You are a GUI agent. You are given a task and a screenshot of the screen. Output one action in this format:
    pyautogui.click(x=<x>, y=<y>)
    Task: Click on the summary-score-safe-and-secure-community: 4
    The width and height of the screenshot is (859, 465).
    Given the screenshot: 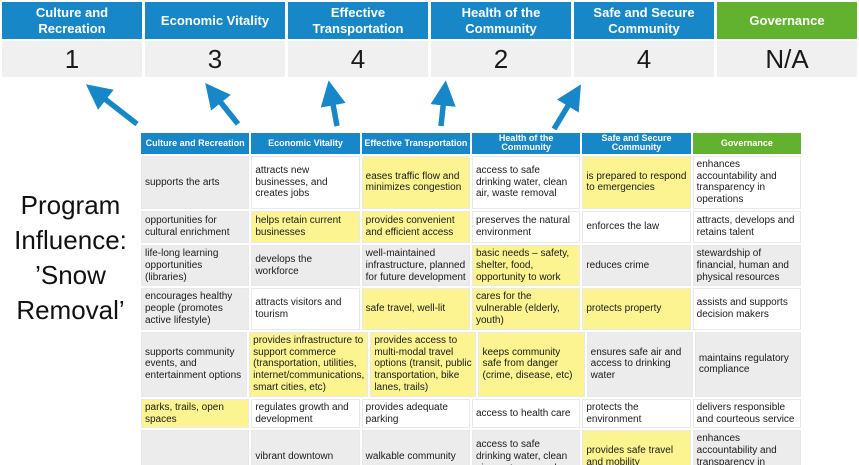 What is the action you would take?
    pyautogui.click(x=644, y=59)
    